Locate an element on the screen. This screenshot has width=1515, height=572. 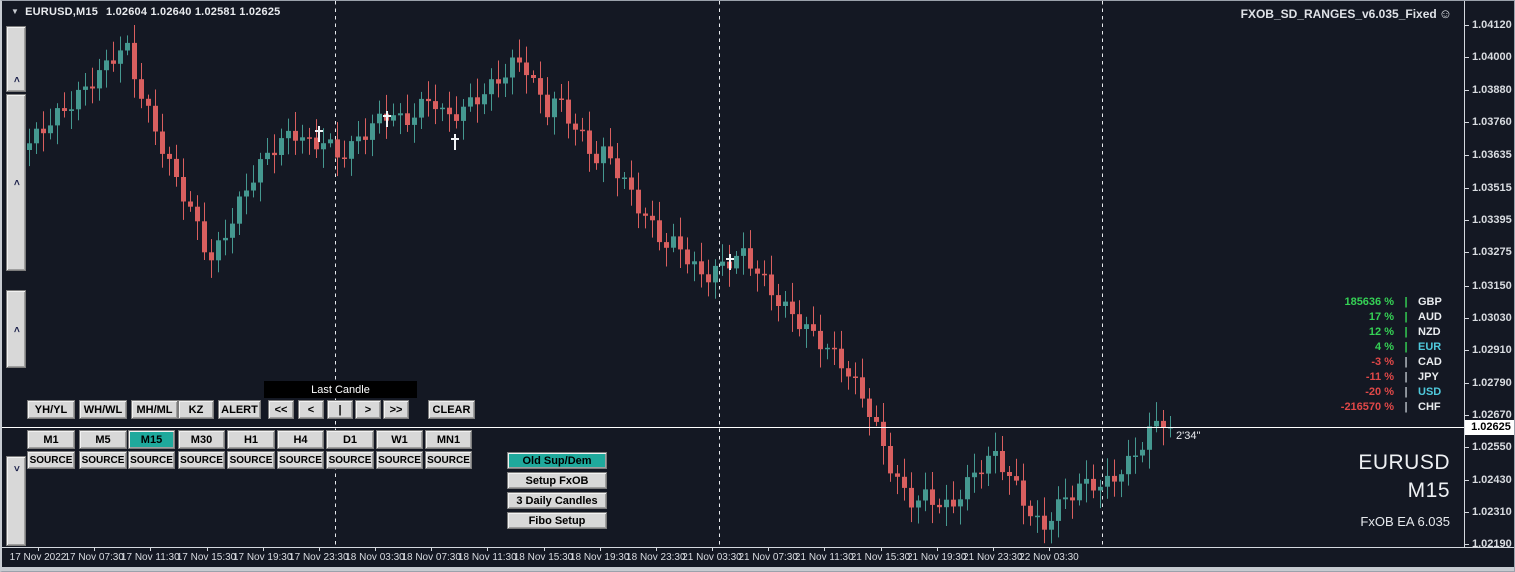
ohlc-values: 1.02604 1.02640 1.02581 1.02625 is located at coordinates (193, 12).